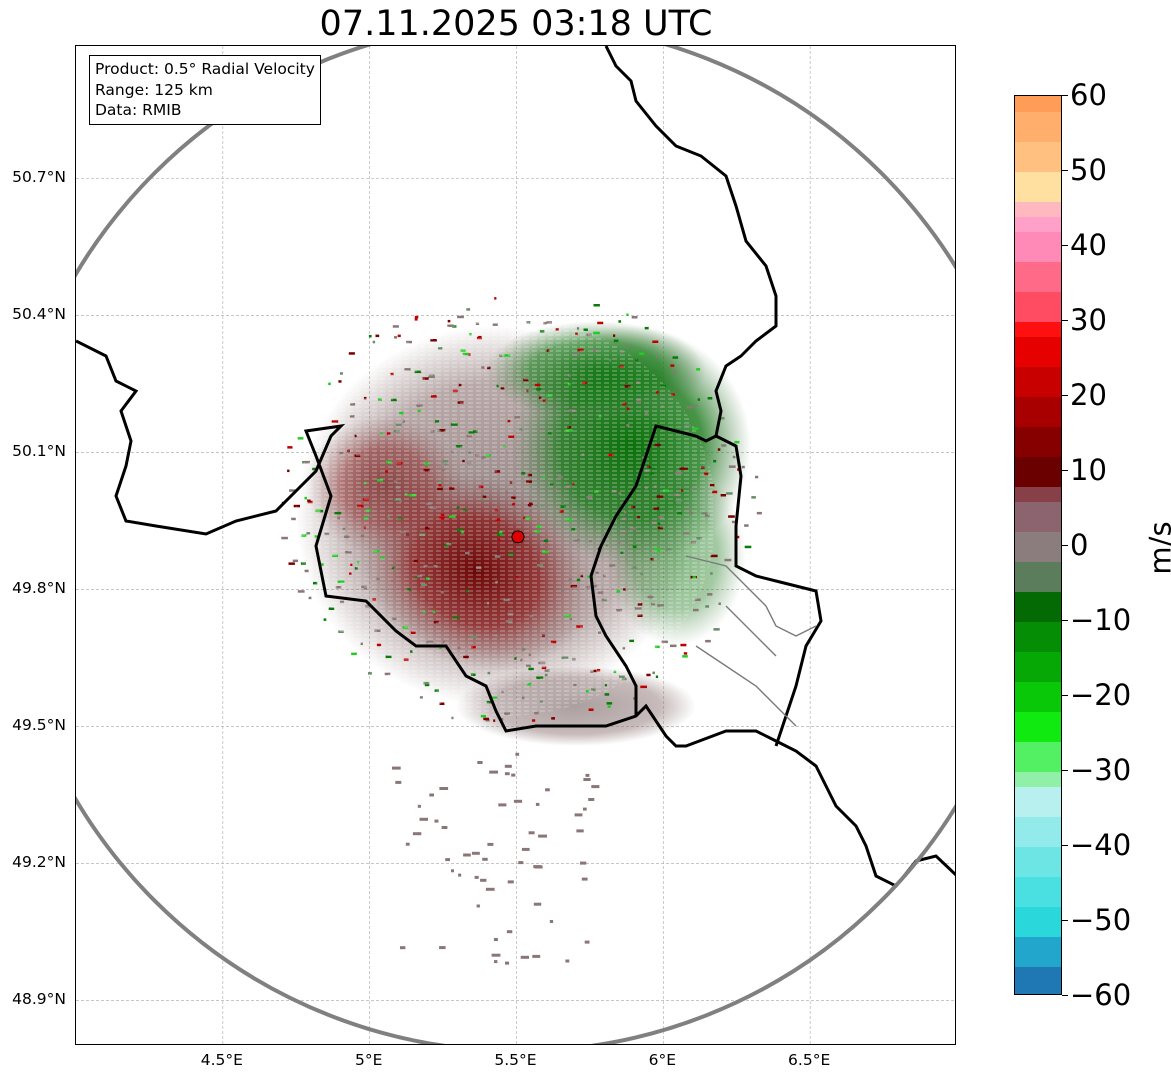 This screenshot has width=1171, height=1081. Describe the element at coordinates (1157, 548) in the screenshot. I see `colorbar-unit: m/s` at that location.